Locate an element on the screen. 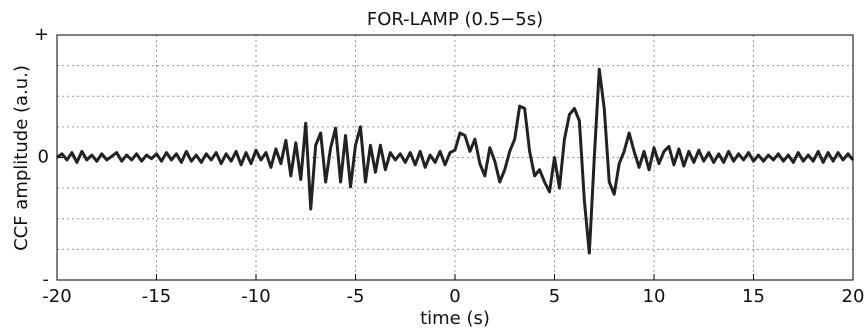 Image resolution: width=868 pixels, height=332 pixels. chart-title: FOR-LAMP (0.5−5s) is located at coordinates (455, 19).